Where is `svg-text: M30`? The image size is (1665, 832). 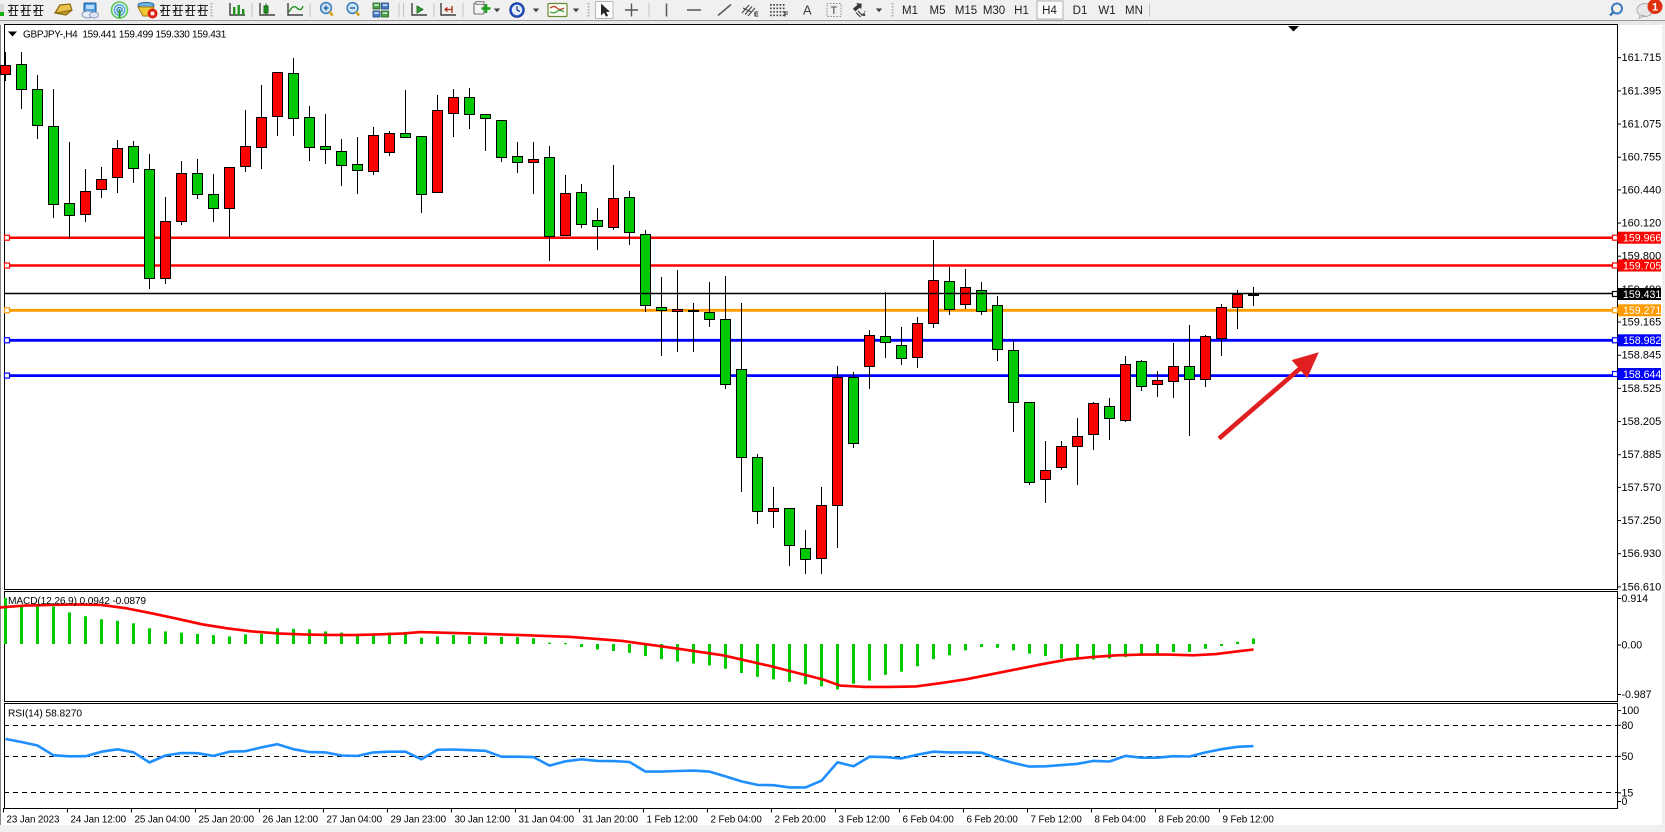
svg-text: M30 is located at coordinates (994, 11).